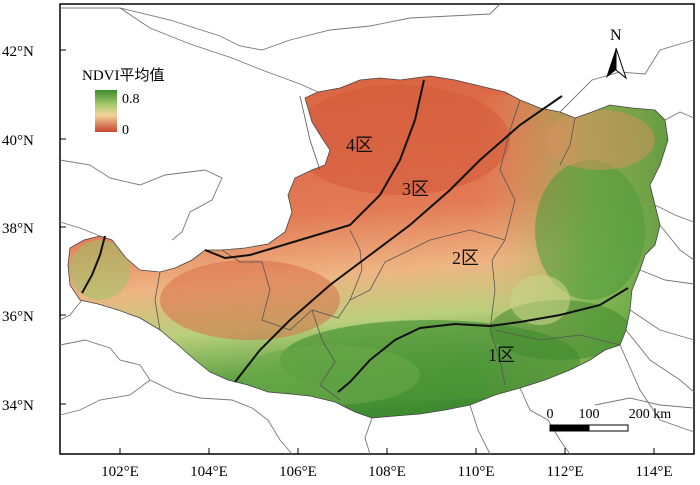 The height and width of the screenshot is (485, 700). Describe the element at coordinates (125, 130) in the screenshot. I see `legend-min-label: 0` at that location.